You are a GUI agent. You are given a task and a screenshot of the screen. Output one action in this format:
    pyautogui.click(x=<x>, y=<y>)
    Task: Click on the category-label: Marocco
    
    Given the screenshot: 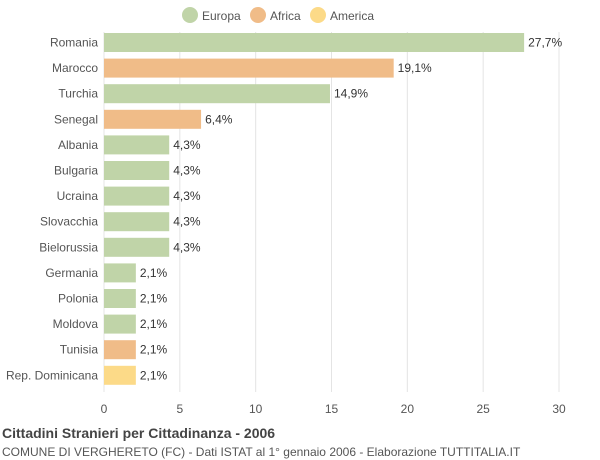 What is the action you would take?
    pyautogui.click(x=75, y=68)
    